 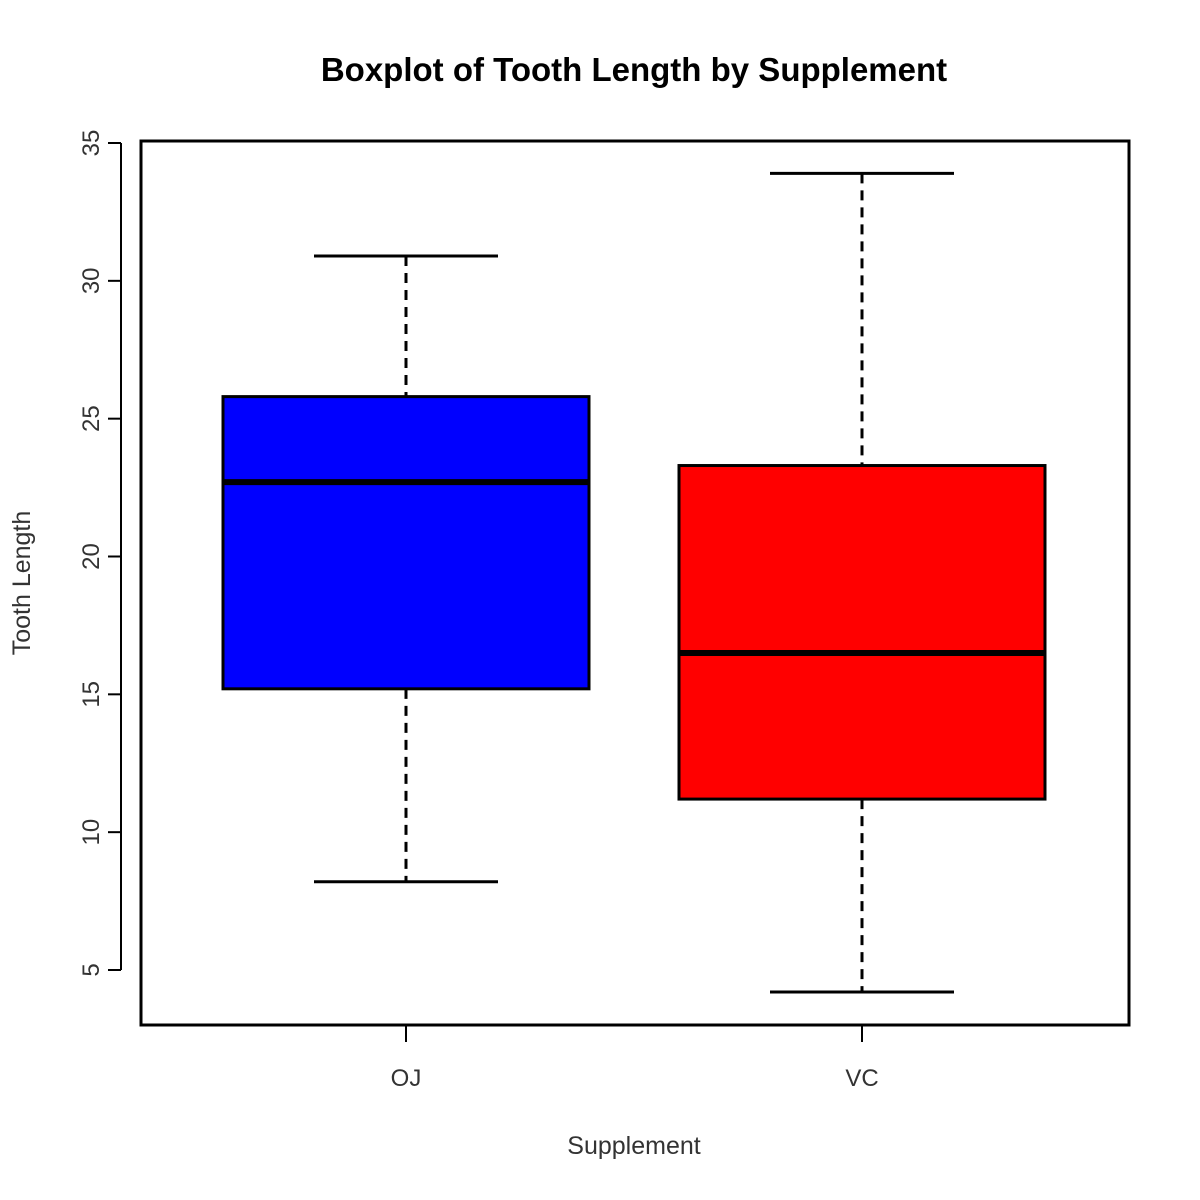 What do you see at coordinates (91, 280) in the screenshot?
I see `y-tick-label-30: 30` at bounding box center [91, 280].